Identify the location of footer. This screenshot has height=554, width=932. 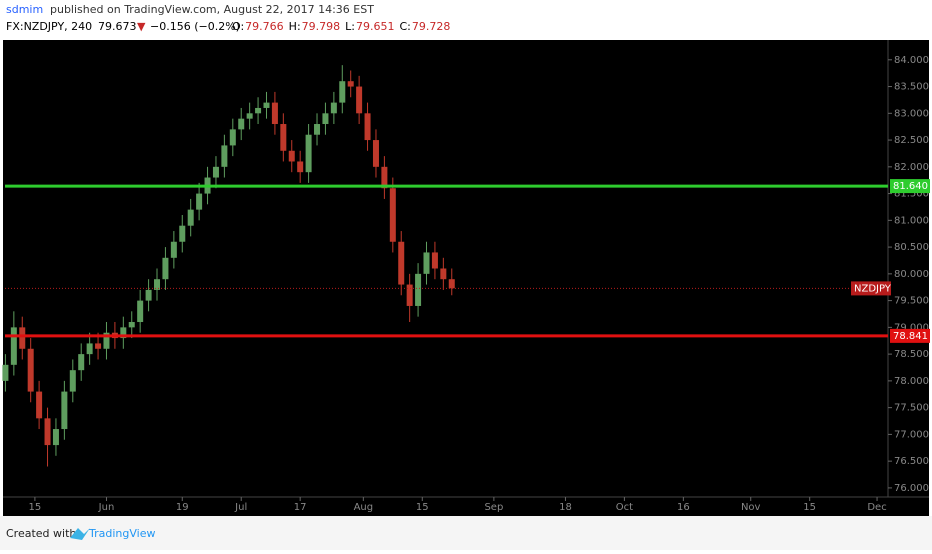
(466, 533).